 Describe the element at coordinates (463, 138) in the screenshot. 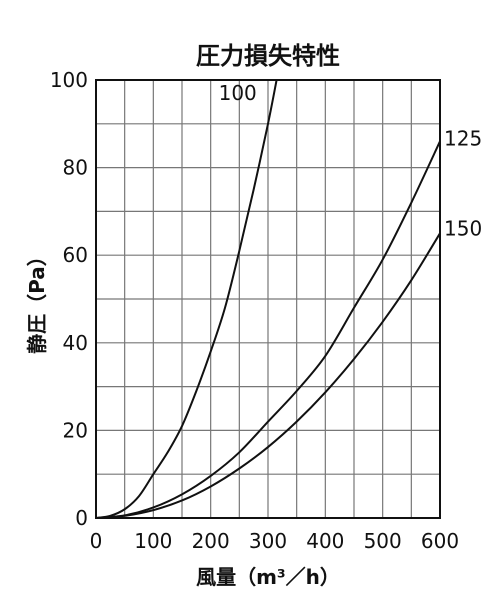

I see `series-label-125: 125` at that location.